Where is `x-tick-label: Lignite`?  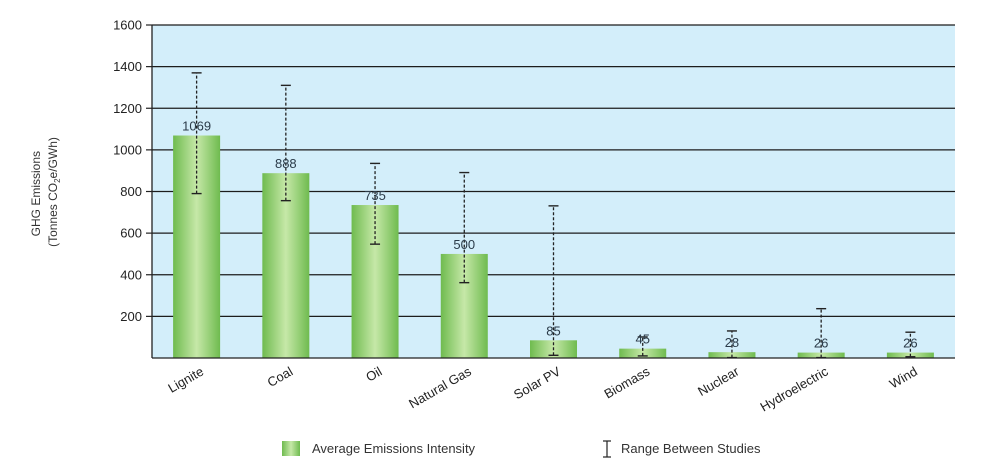 x-tick-label: Lignite is located at coordinates (185, 380).